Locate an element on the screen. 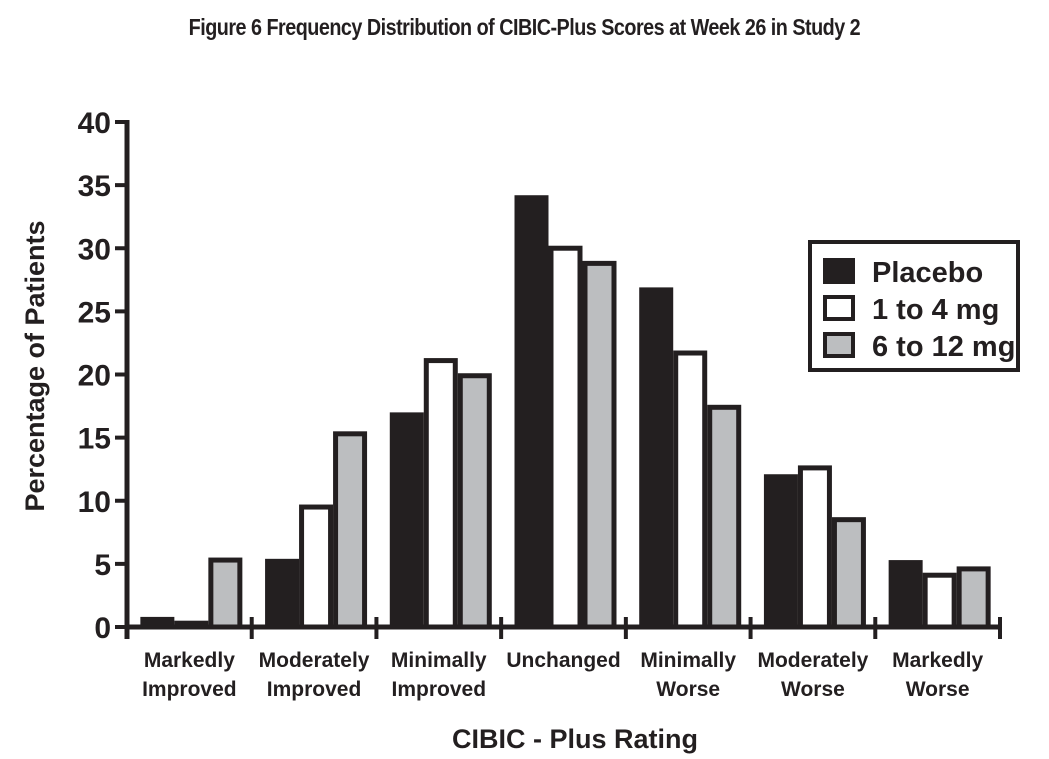 This screenshot has height=759, width=1049. y-tick-label: 25 is located at coordinates (94, 312).